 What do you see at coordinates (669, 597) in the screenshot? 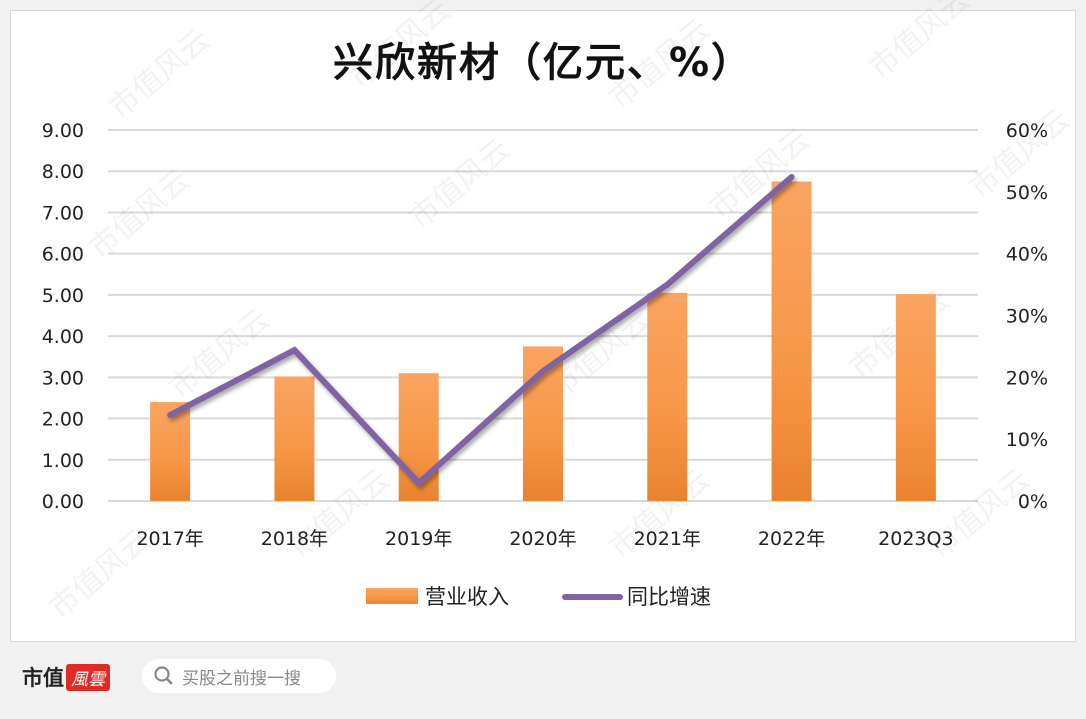
I see `legend-label-growth: 同比增速` at bounding box center [669, 597].